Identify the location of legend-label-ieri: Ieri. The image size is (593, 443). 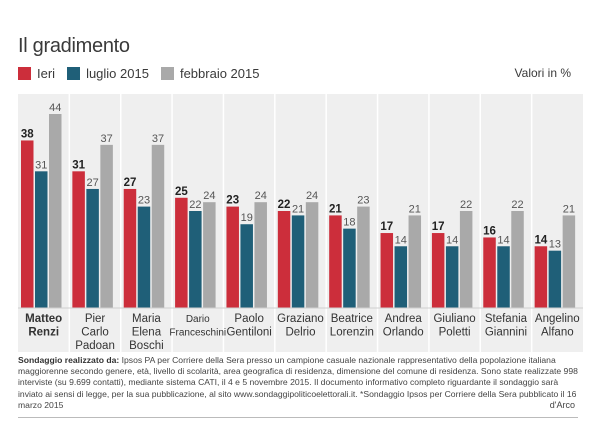
(46, 73).